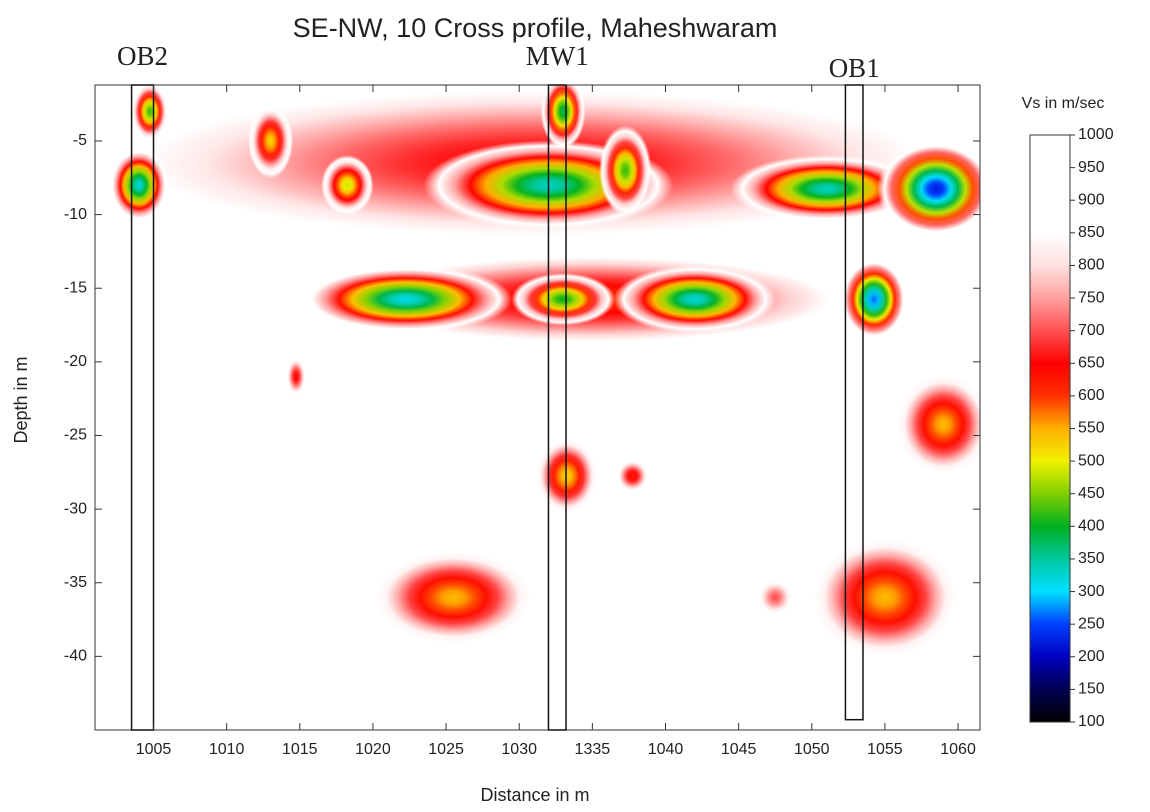 The width and height of the screenshot is (1150, 812). What do you see at coordinates (75, 361) in the screenshot?
I see `y-tick-label: -20` at bounding box center [75, 361].